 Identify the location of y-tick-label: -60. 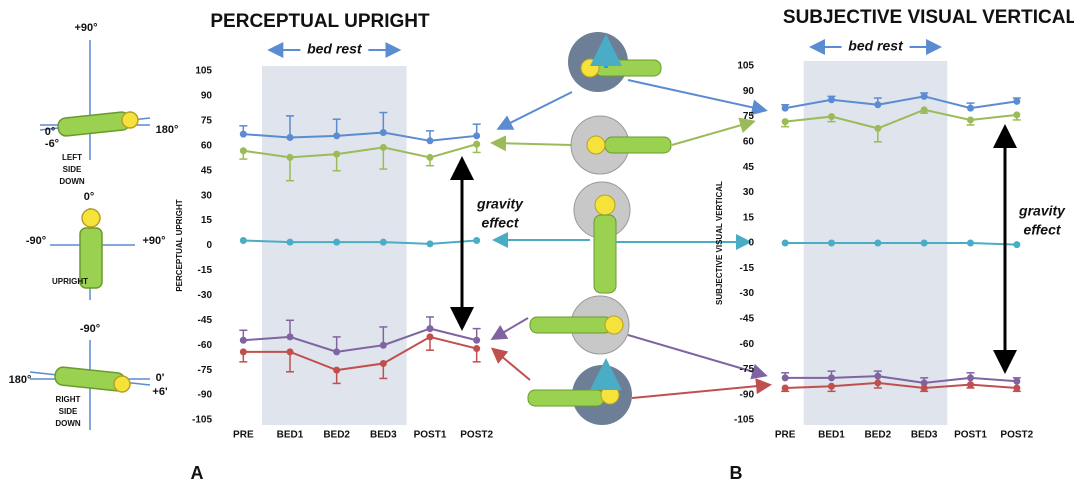
(747, 344).